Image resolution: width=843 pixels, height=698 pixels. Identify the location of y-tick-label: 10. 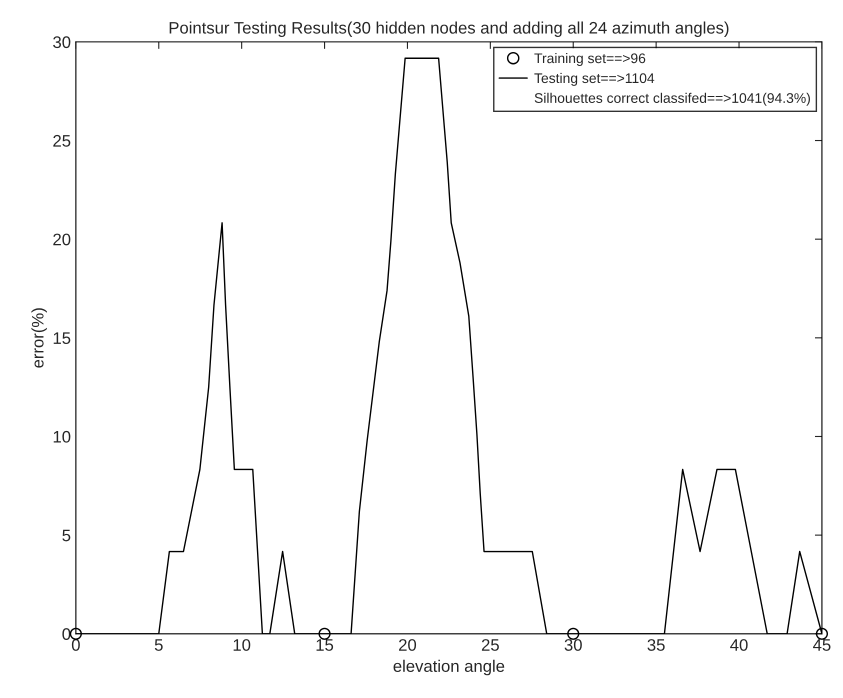
(62, 436).